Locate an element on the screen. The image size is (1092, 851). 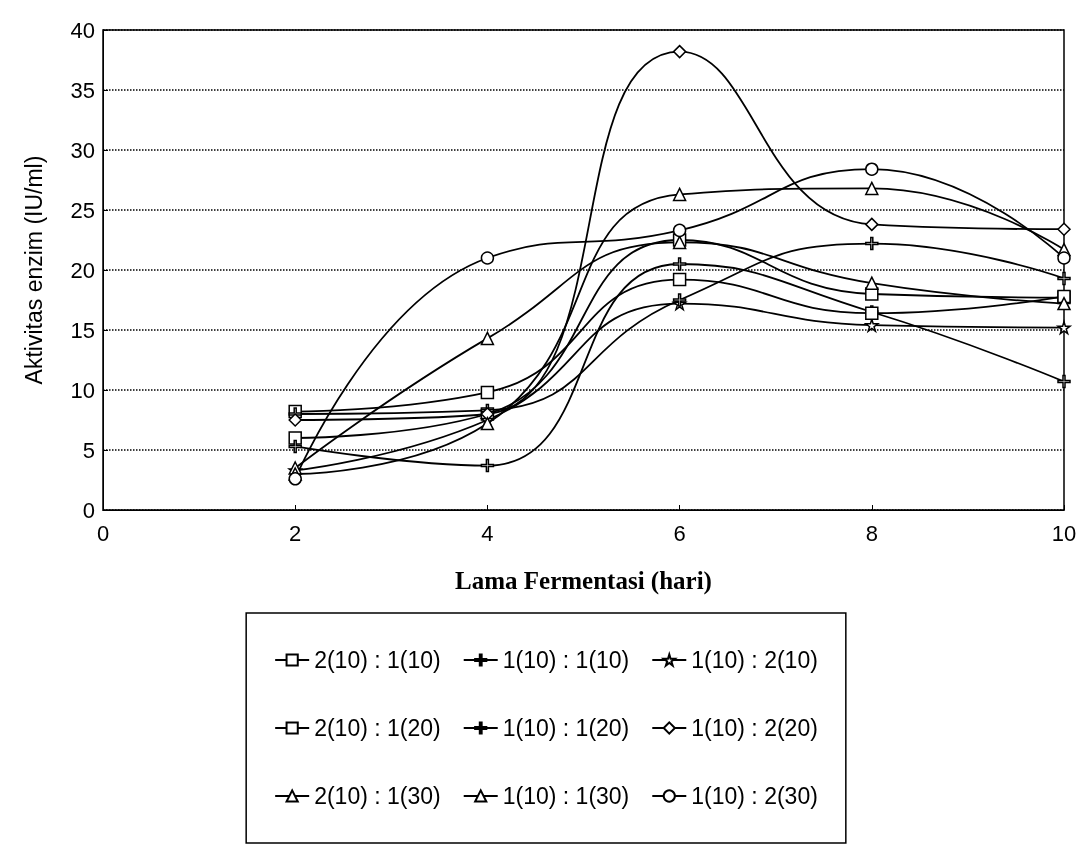
y-tick-label: 35 is located at coordinates (82, 90).